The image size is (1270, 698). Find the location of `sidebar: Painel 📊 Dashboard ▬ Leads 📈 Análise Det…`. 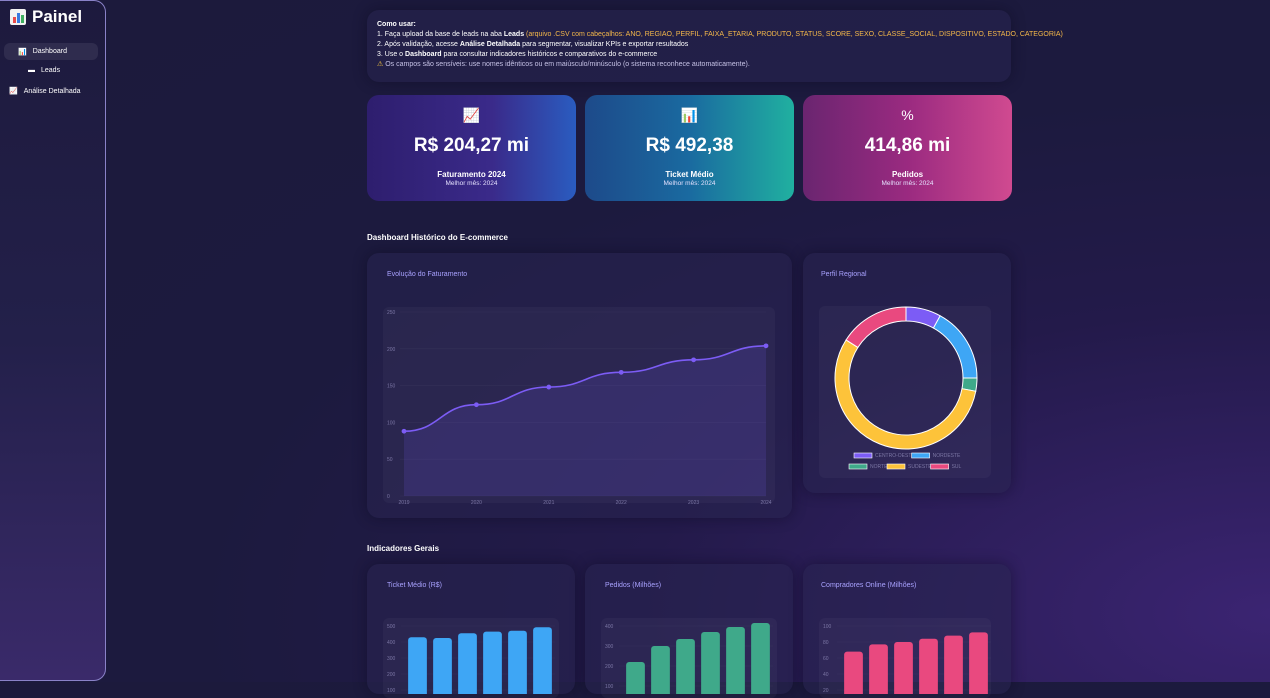

sidebar: Painel 📊 Dashboard ▬ Leads 📈 Análise Det… is located at coordinates (53, 340).